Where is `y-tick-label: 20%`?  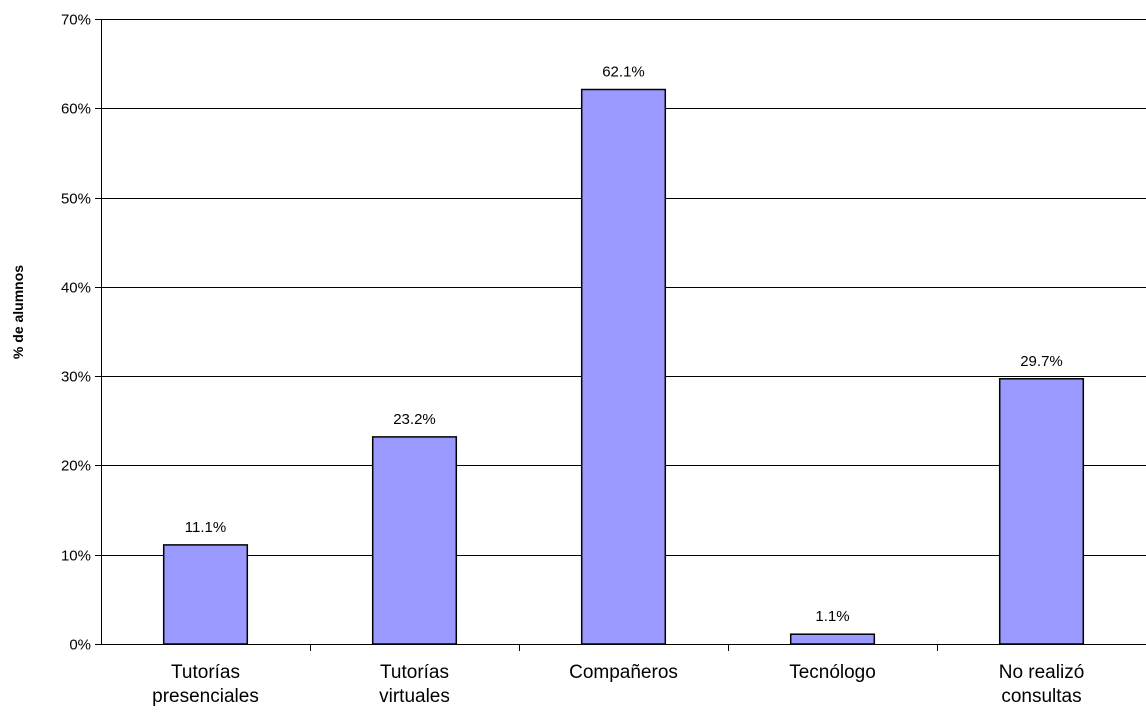 y-tick-label: 20% is located at coordinates (76, 466).